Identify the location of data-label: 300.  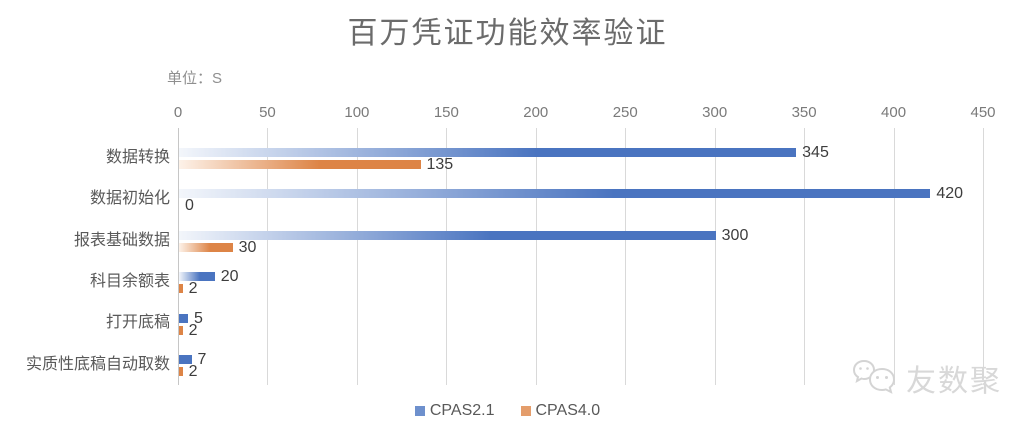
(735, 235).